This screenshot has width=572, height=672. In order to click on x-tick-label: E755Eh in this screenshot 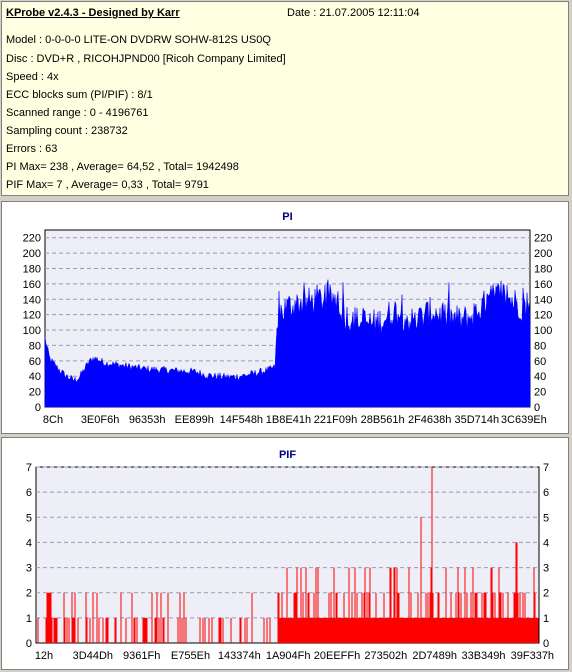, I will do `click(190, 656)`.